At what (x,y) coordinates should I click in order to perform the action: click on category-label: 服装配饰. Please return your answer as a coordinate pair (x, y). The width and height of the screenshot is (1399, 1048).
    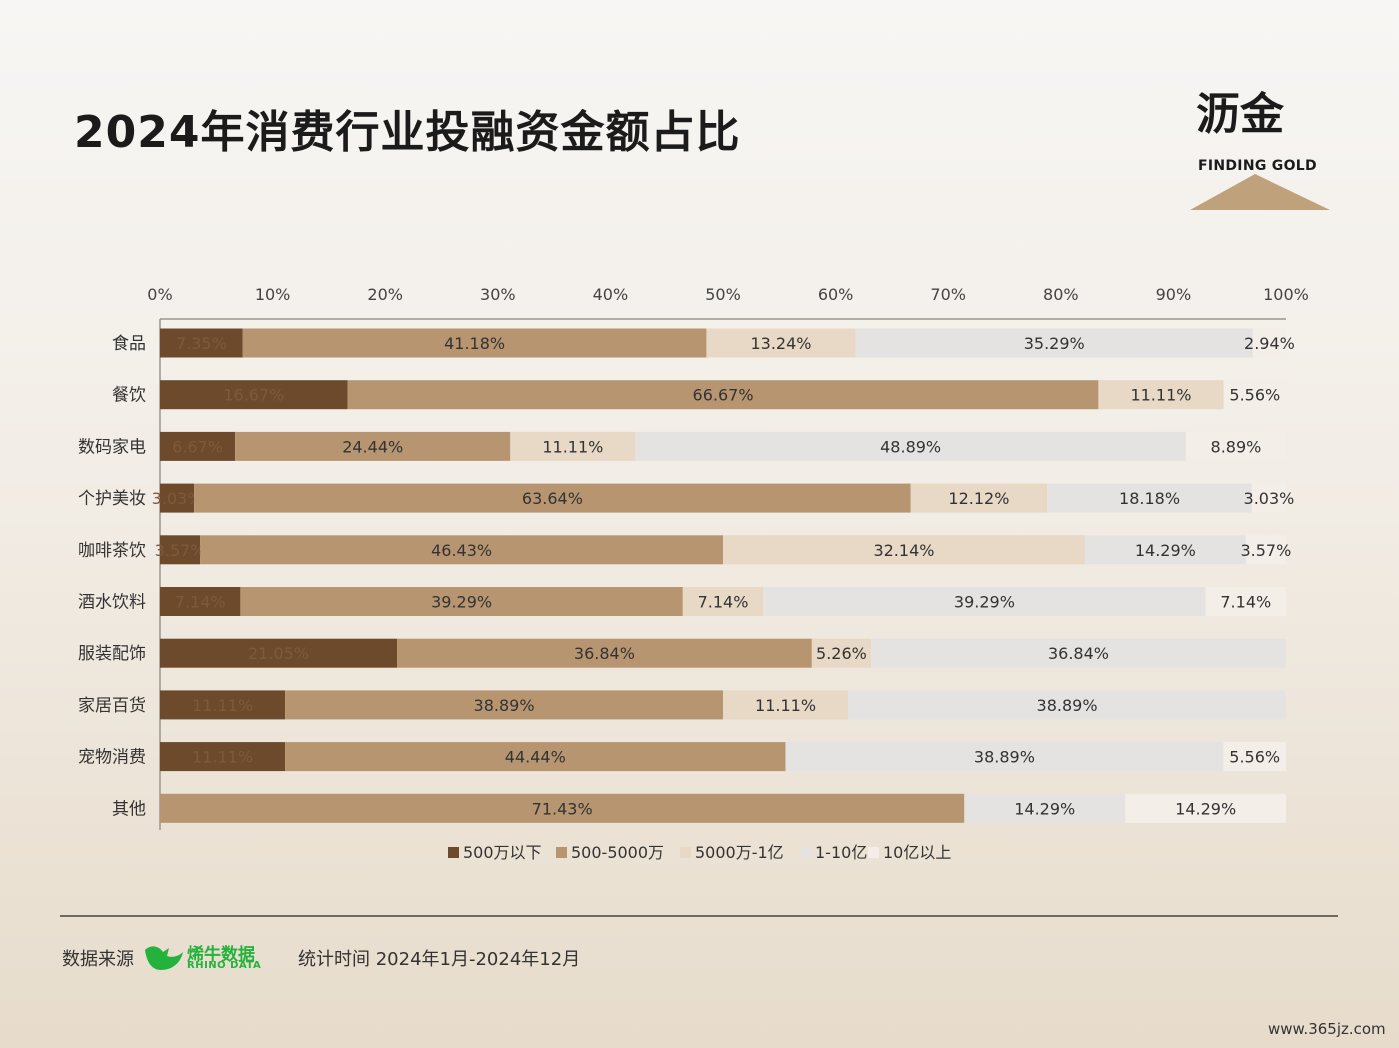
    Looking at the image, I should click on (112, 654).